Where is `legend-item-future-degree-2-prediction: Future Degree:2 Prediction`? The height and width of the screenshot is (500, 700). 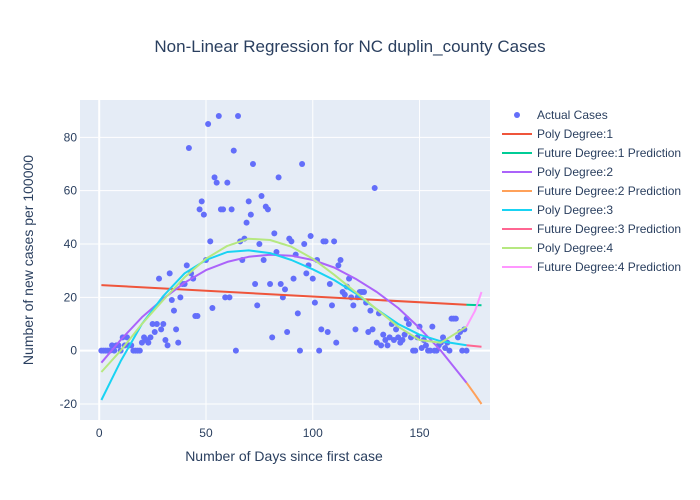 legend-item-future-degree-2-prediction: Future Degree:2 Prediction is located at coordinates (591, 191).